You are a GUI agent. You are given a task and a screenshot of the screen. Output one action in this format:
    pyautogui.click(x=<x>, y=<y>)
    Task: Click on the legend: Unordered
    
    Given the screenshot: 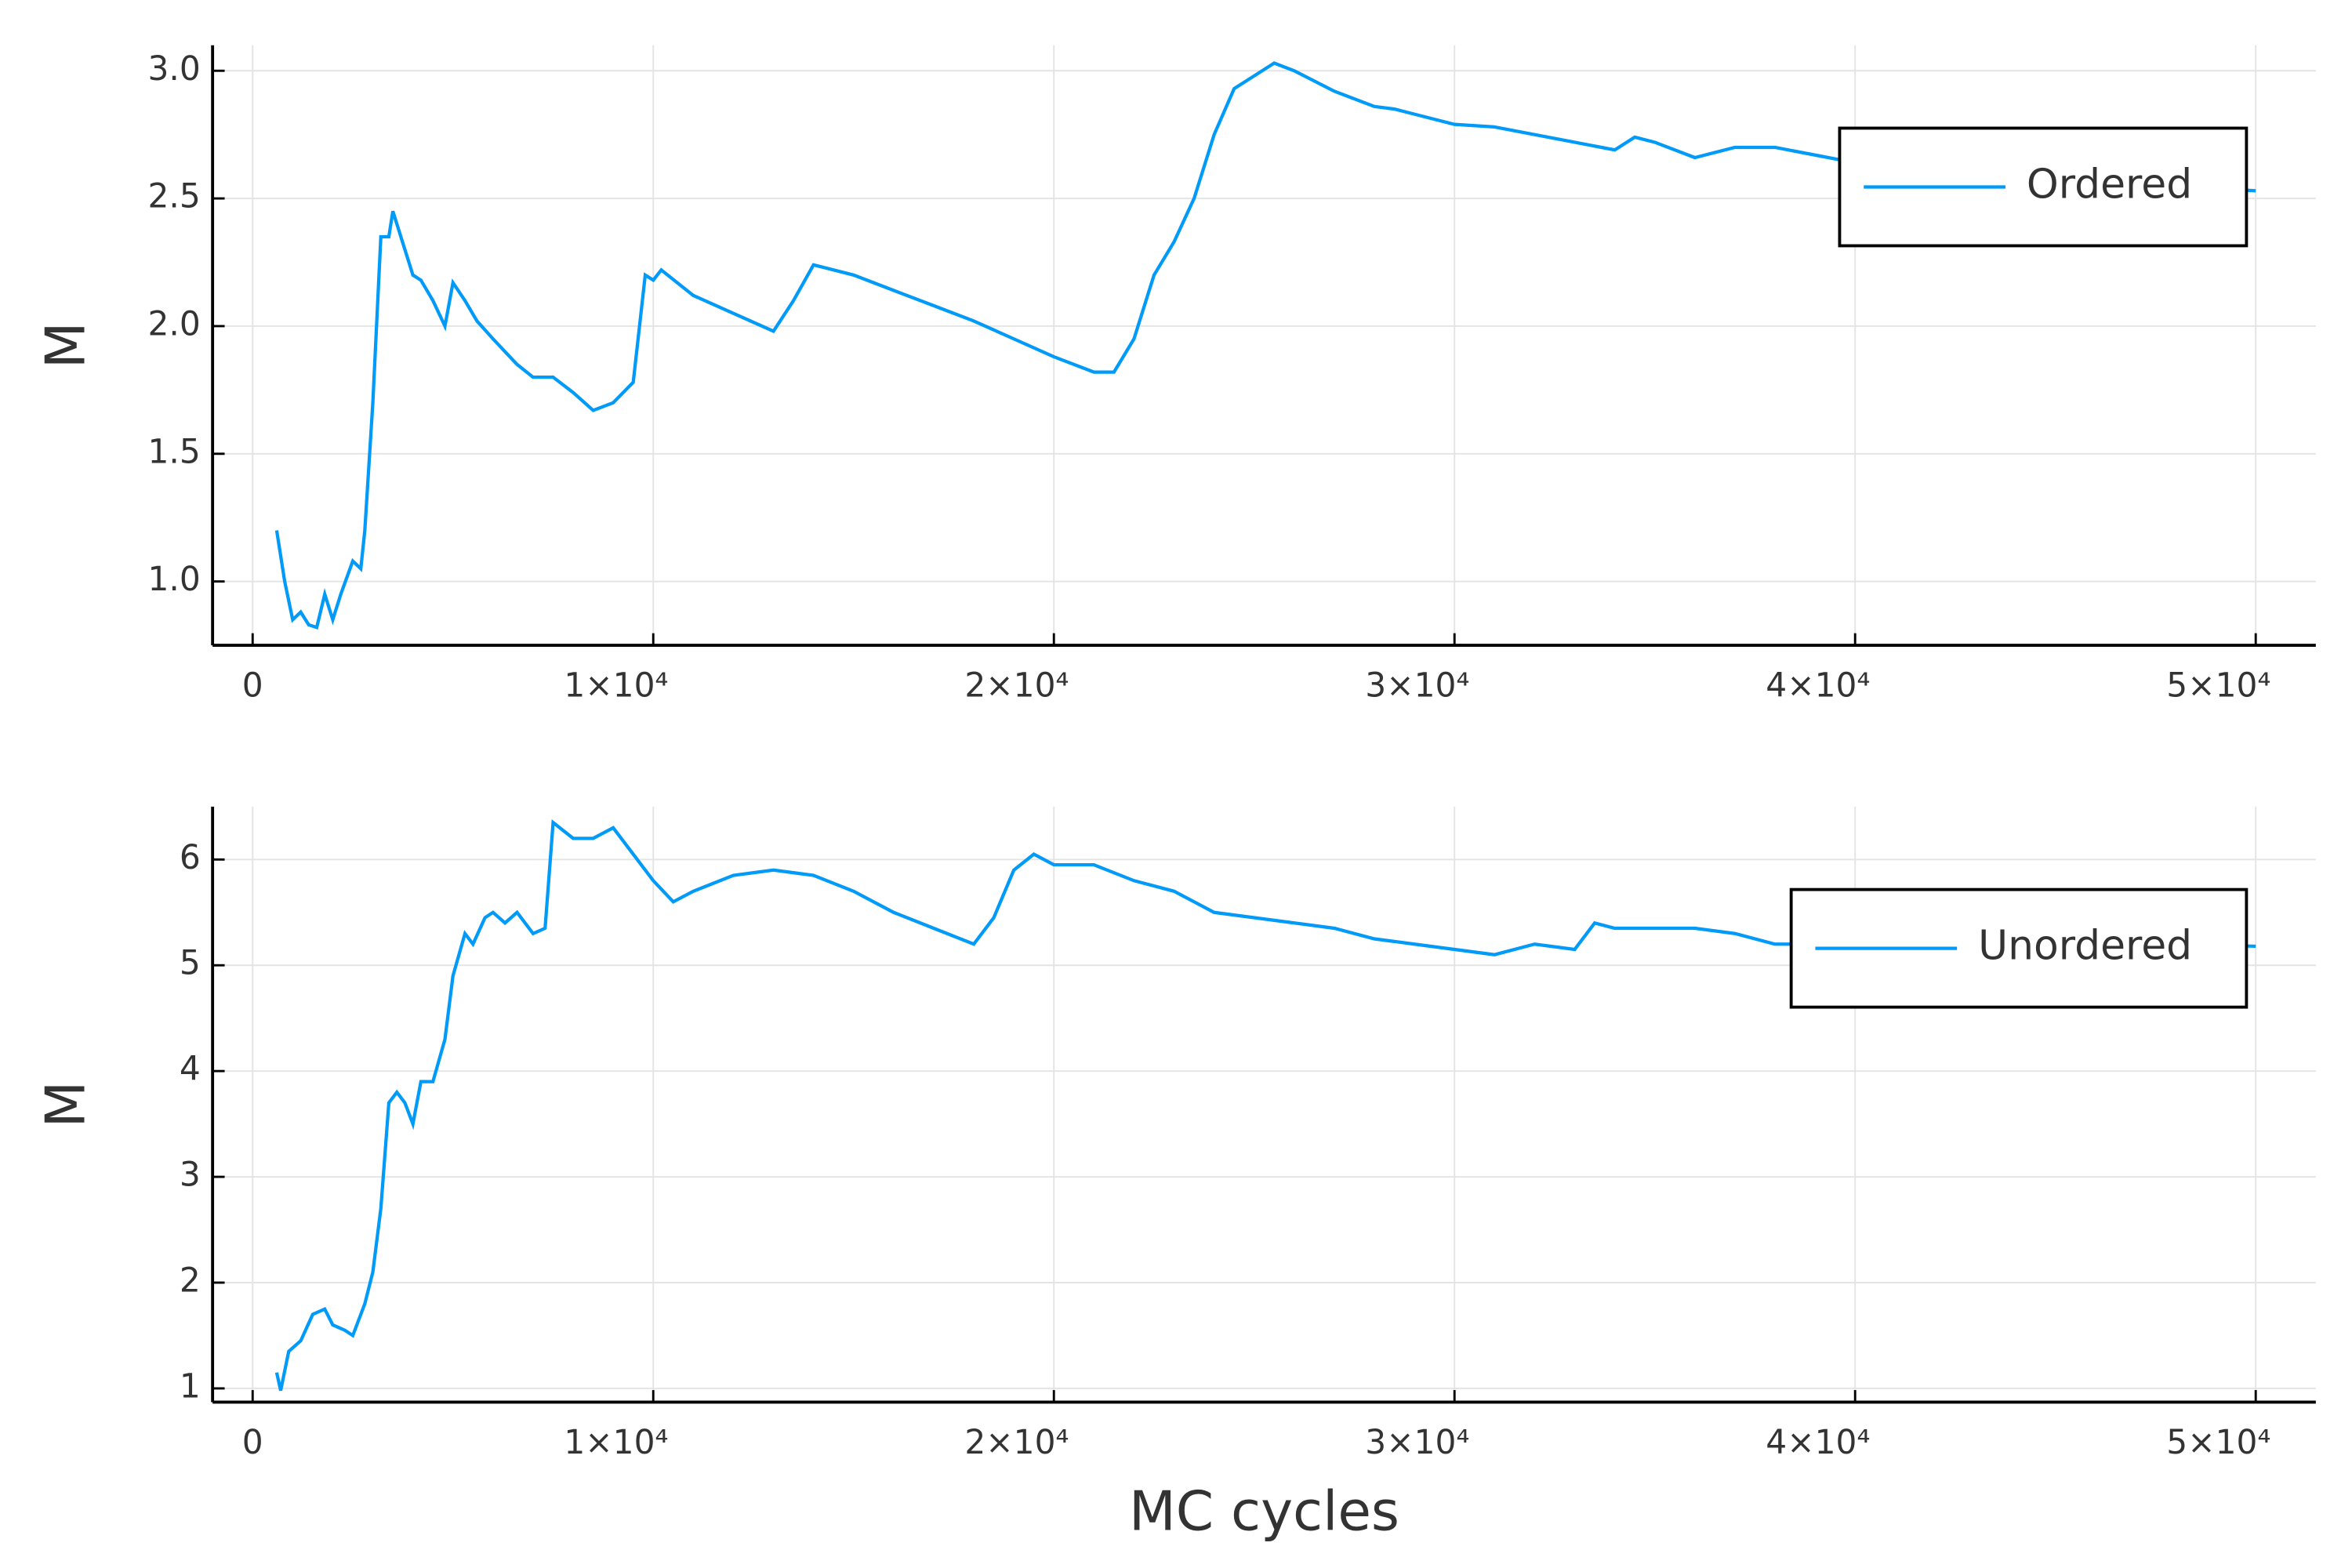 What is the action you would take?
    pyautogui.click(x=2019, y=948)
    